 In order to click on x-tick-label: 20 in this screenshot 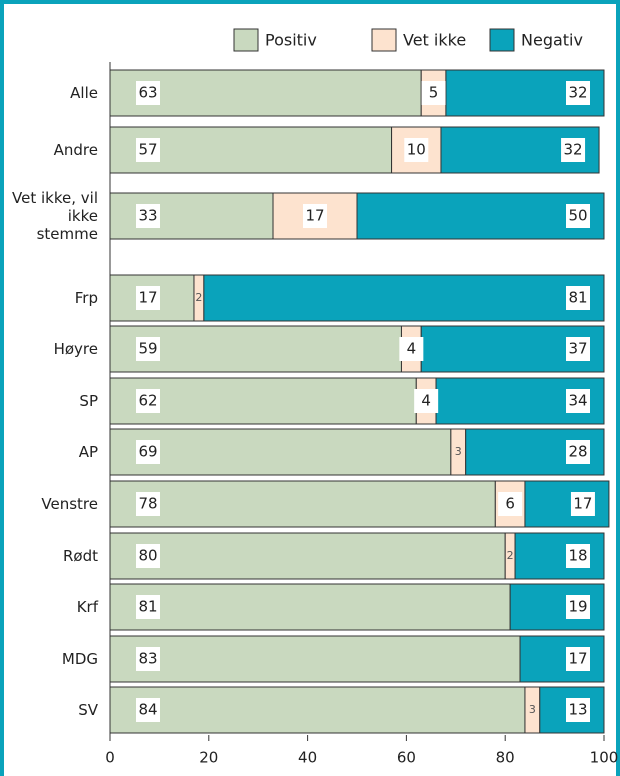, I will do `click(208, 758)`.